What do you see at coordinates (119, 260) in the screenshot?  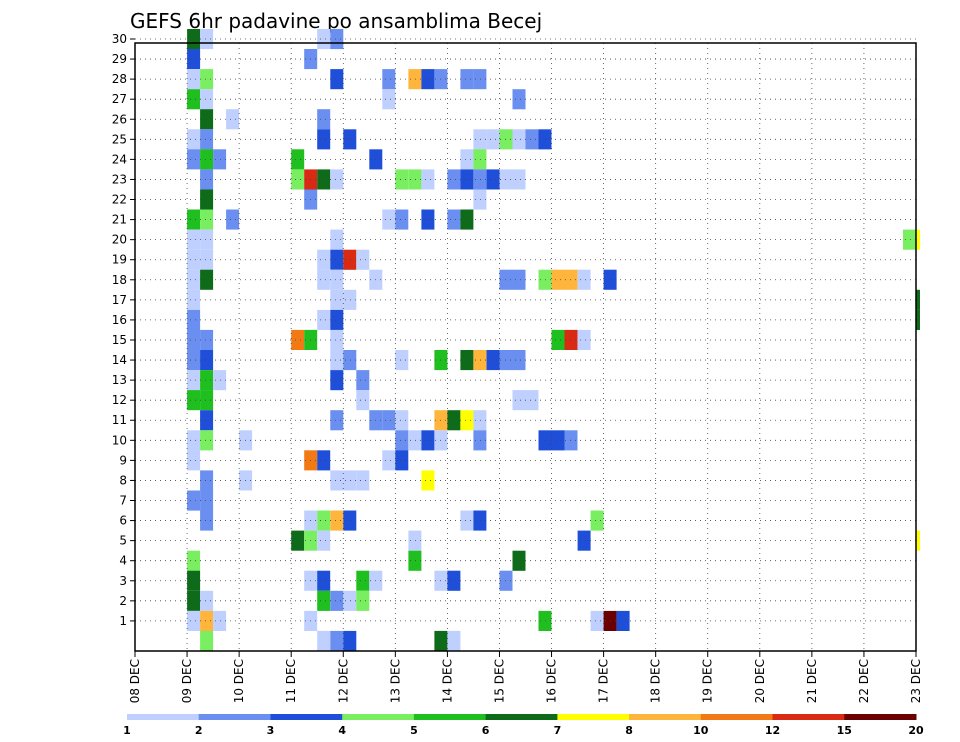 I see `y-tick-label: 19` at bounding box center [119, 260].